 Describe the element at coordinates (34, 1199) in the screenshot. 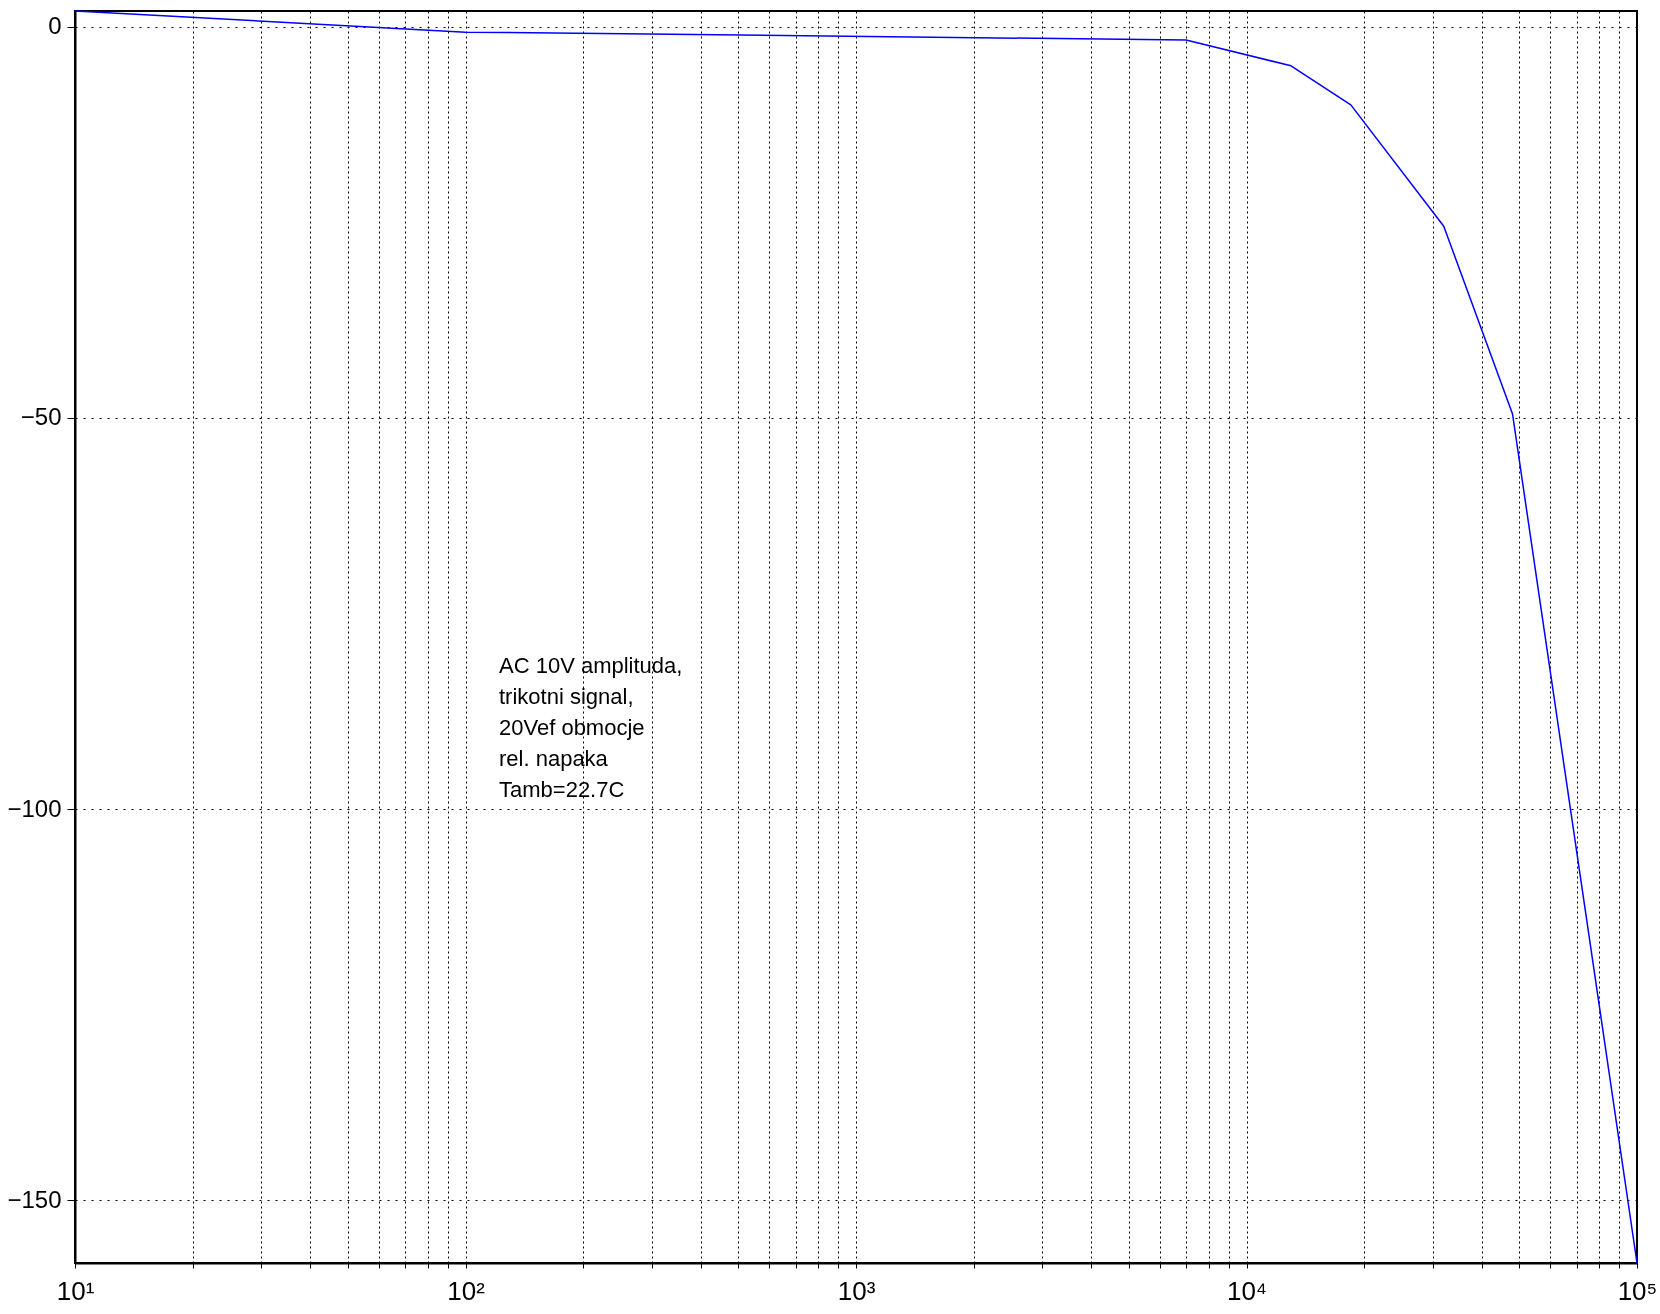

I see `y-tick-label: −150` at that location.